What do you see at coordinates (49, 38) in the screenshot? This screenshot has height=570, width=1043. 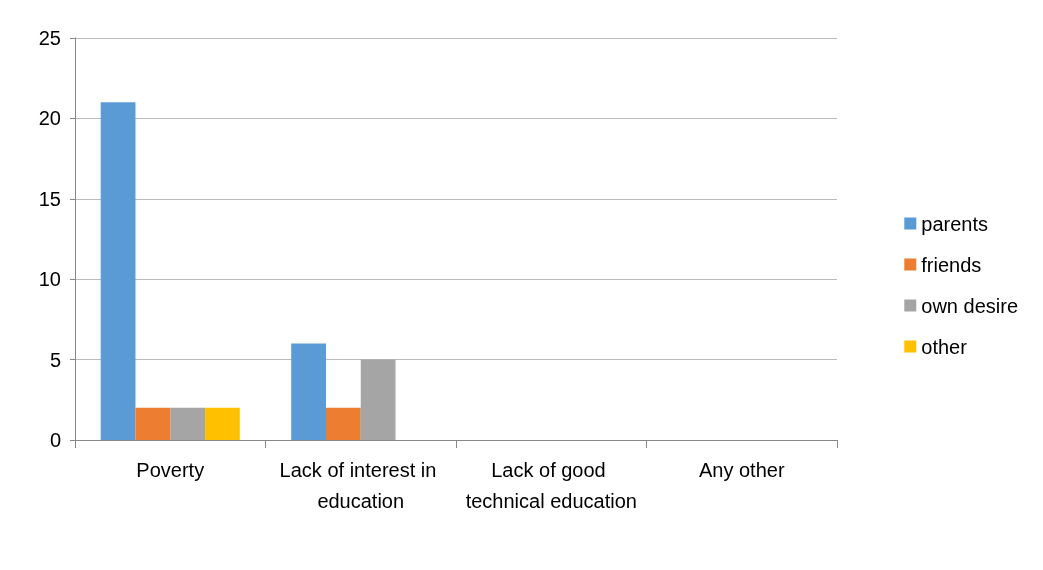 I see `y-tick-label: 25` at bounding box center [49, 38].